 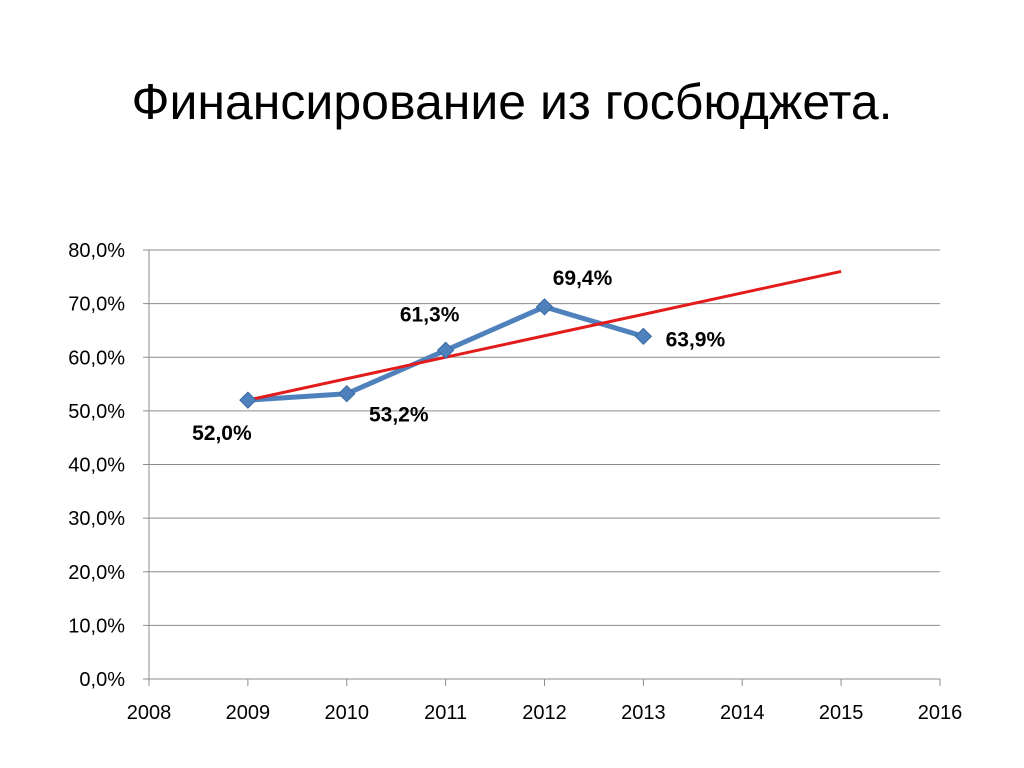 What do you see at coordinates (96, 251) in the screenshot?
I see `y-tick-label: 80,0%` at bounding box center [96, 251].